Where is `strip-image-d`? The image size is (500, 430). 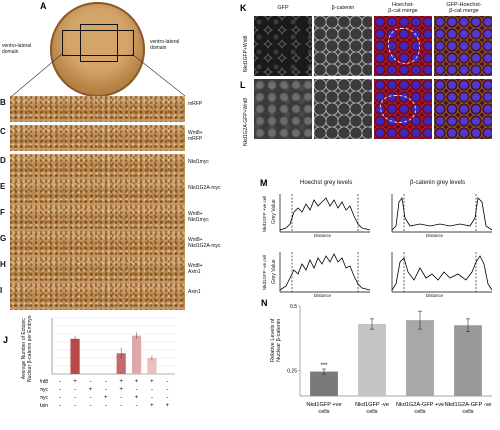
strip-image-d is located at coordinates (97, 167).